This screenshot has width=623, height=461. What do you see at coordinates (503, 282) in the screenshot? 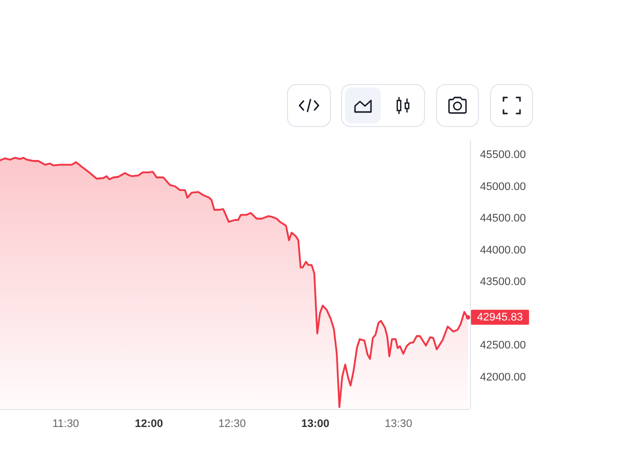
I see `y-tick-label: 43500.00` at bounding box center [503, 282].